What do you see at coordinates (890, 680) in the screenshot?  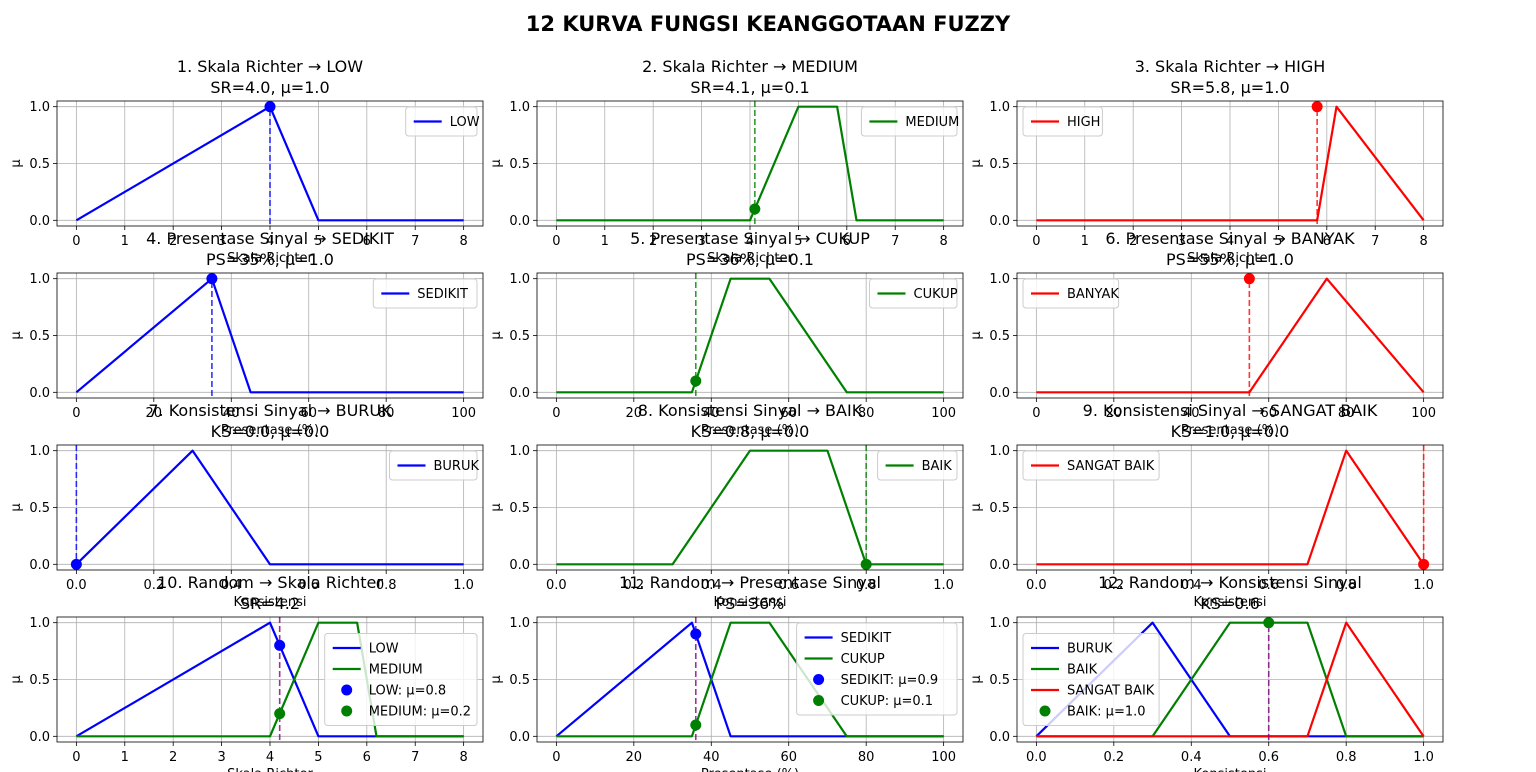 I see `legend-label: SEDIKIT: μ=0.9` at bounding box center [890, 680].